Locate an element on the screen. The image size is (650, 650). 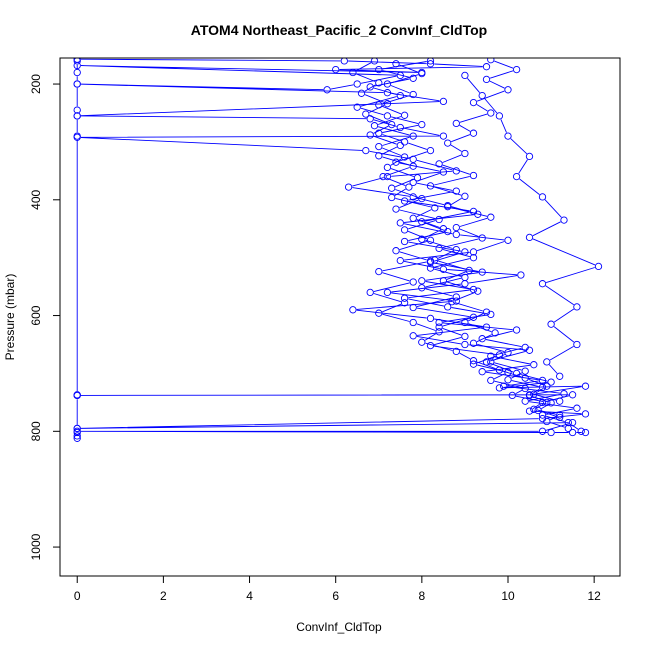
y-axis-label: Pressure (mbar) is located at coordinates (10, 317).